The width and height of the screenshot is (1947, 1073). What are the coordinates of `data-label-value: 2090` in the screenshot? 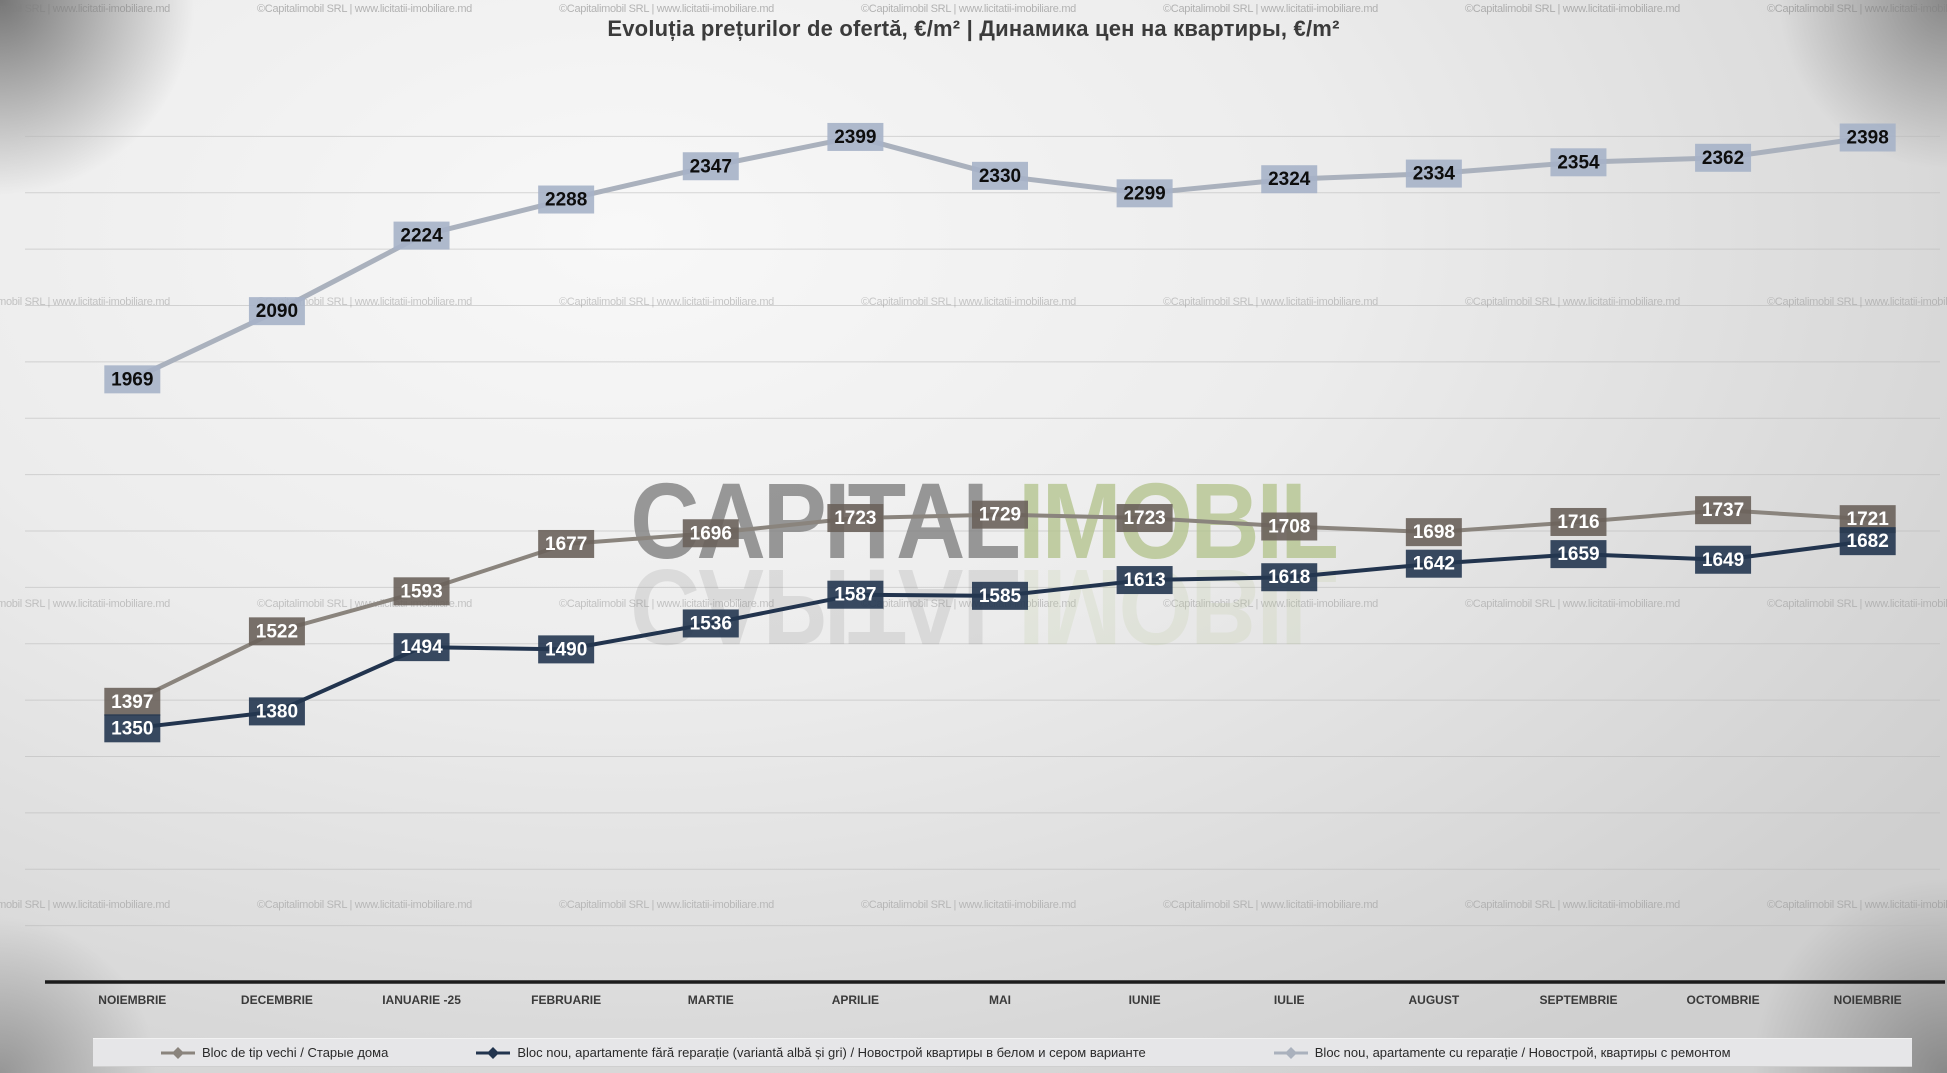 It's located at (277, 311).